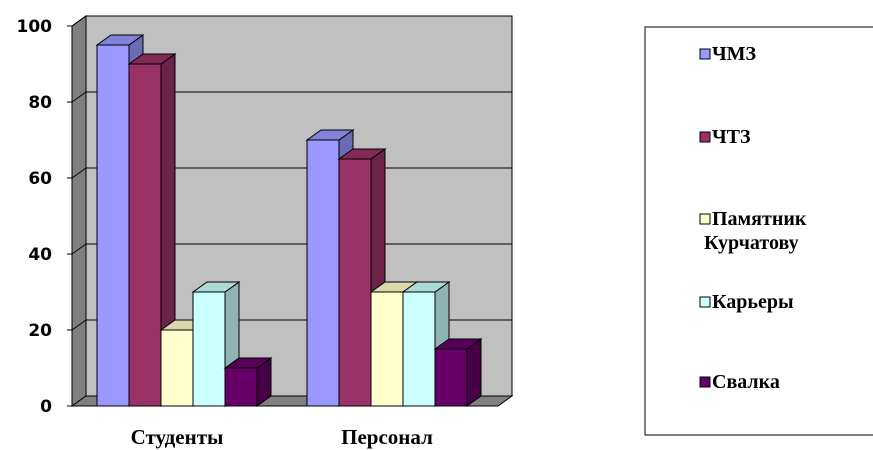  I want to click on y-tick-labels: 0 20 40 60 80 100, so click(35, 217).